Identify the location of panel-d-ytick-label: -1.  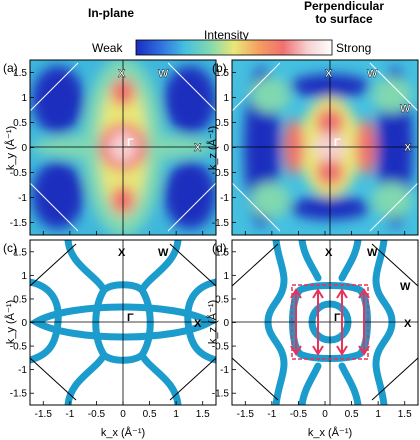
(224, 370).